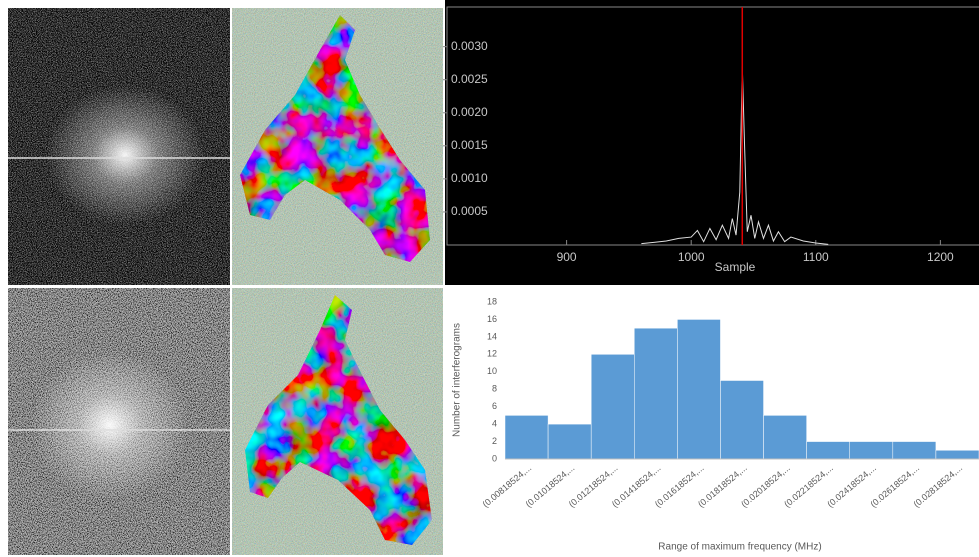 The image size is (979, 557). I want to click on y-tick-label: 6, so click(494, 406).